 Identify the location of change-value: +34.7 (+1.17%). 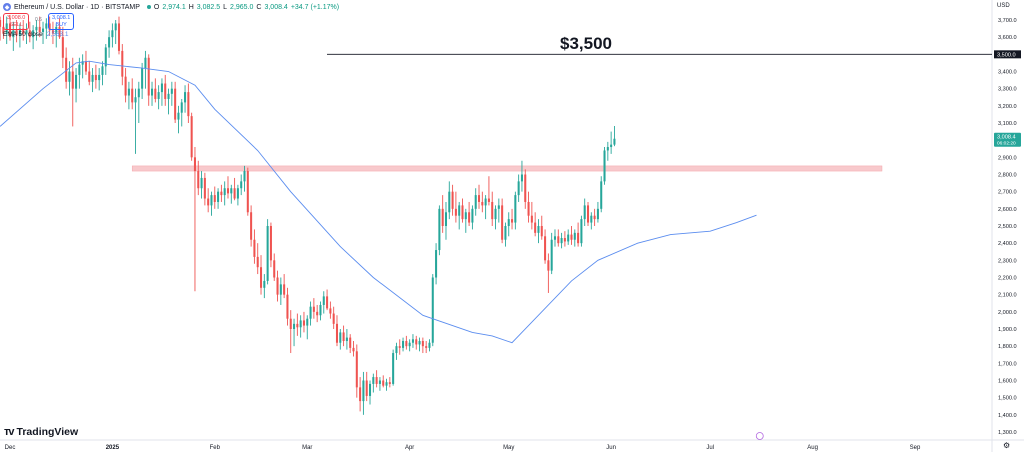
(315, 7).